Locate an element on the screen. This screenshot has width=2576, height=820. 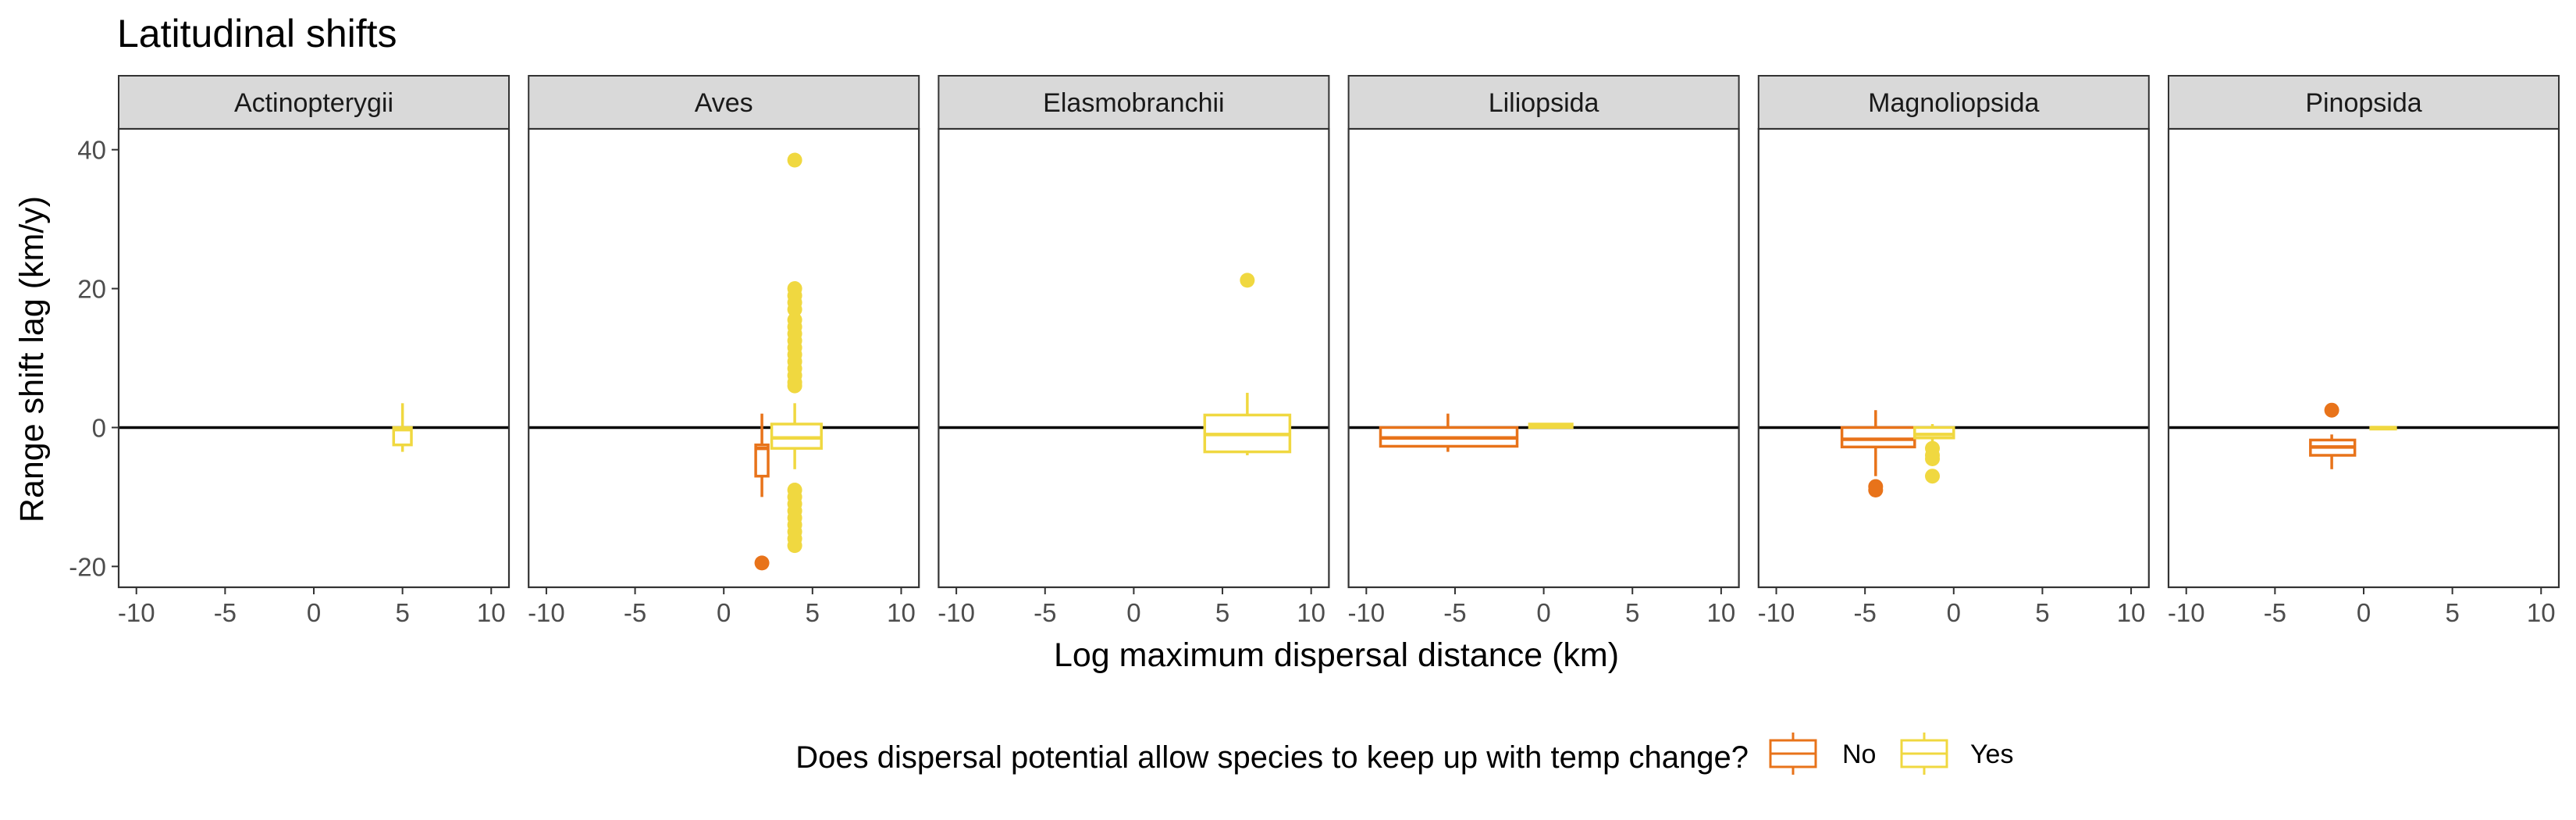
chart-title: Latitudinal shifts is located at coordinates (257, 33).